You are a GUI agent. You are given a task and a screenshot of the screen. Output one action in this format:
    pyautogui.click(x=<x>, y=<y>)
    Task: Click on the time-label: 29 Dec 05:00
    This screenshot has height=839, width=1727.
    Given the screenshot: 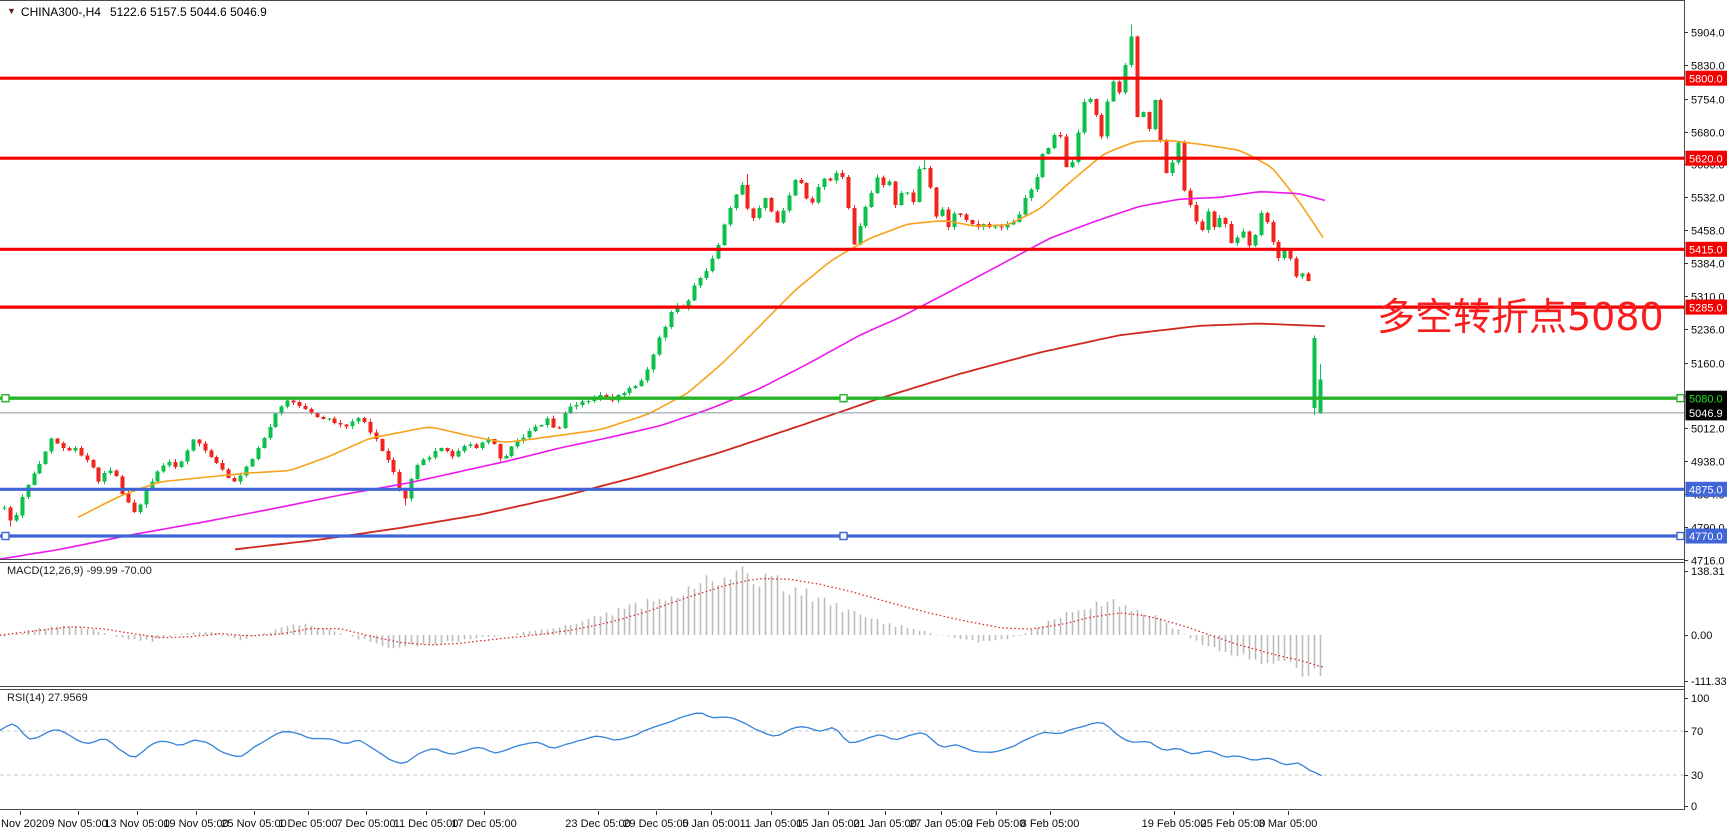 What is the action you would take?
    pyautogui.click(x=655, y=824)
    